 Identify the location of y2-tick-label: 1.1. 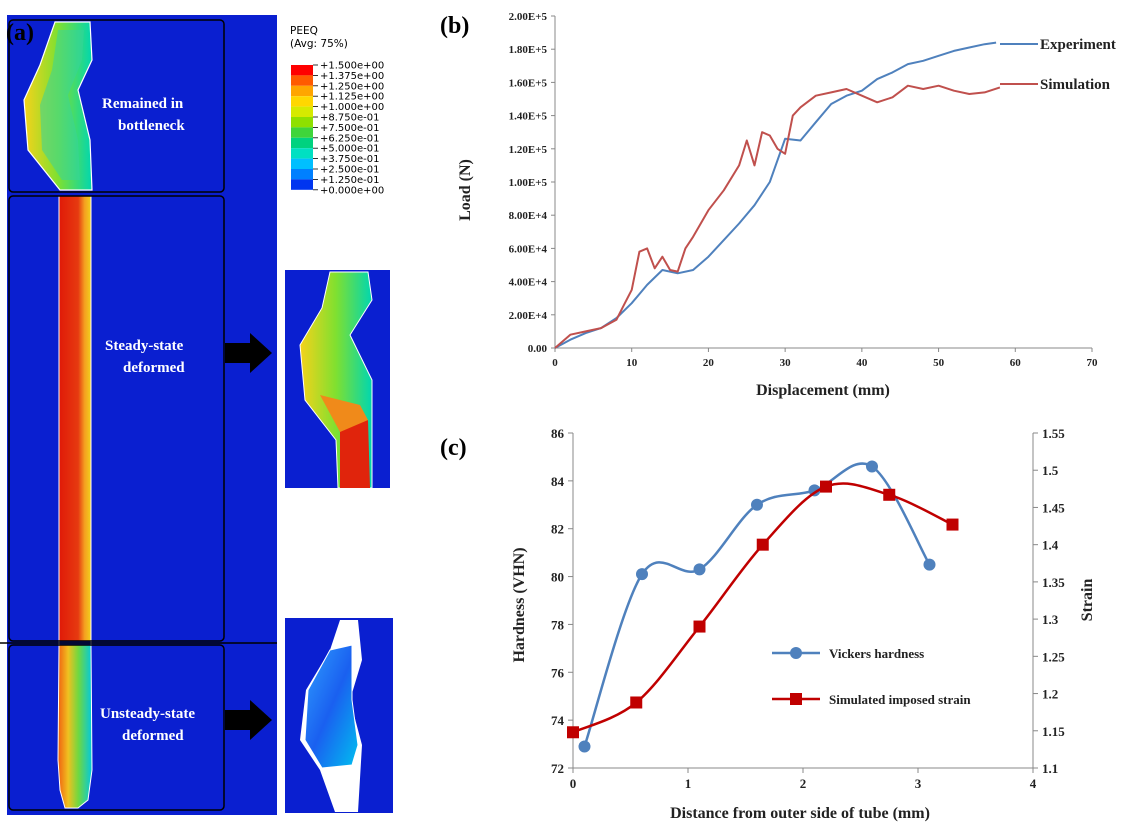
(1050, 768).